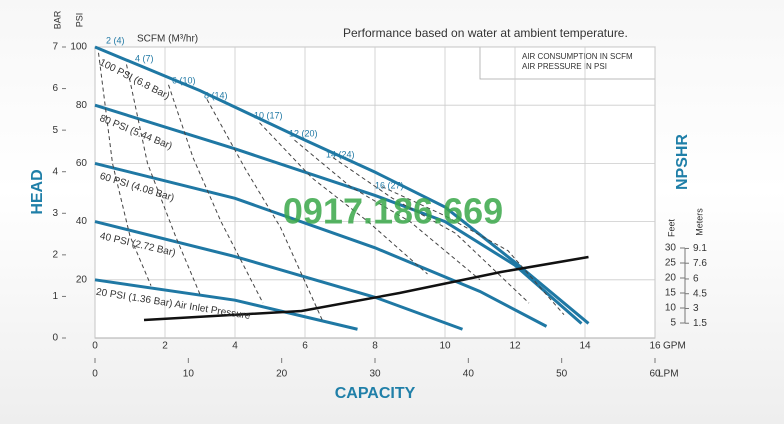  Describe the element at coordinates (673, 323) in the screenshot. I see `feet-tick-label: 5` at that location.